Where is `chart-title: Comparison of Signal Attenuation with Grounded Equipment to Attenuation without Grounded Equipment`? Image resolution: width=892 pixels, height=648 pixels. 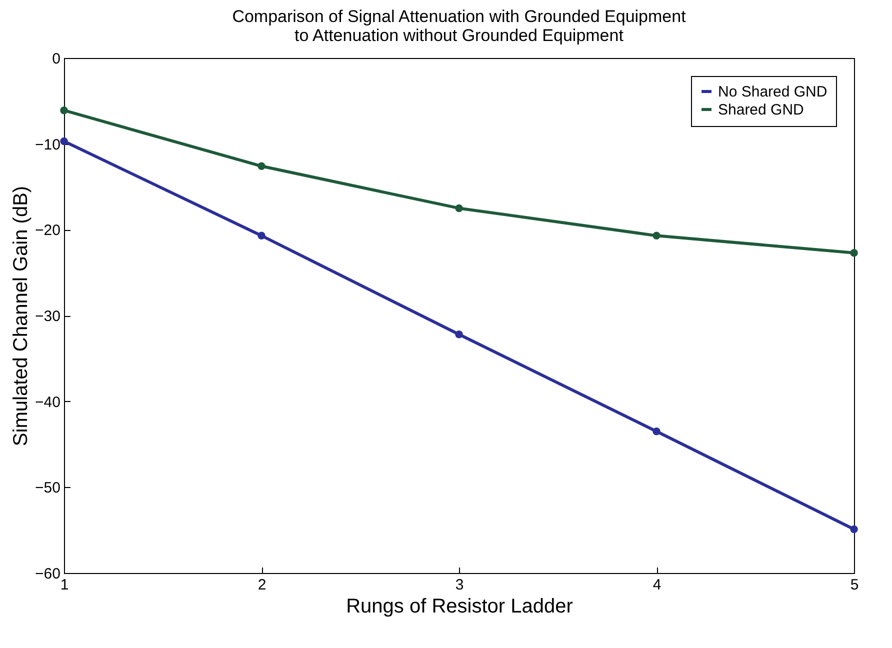
chart-title: Comparison of Signal Attenuation with Grounded Equipment to Attenuation without Grounded Equipment is located at coordinates (459, 26).